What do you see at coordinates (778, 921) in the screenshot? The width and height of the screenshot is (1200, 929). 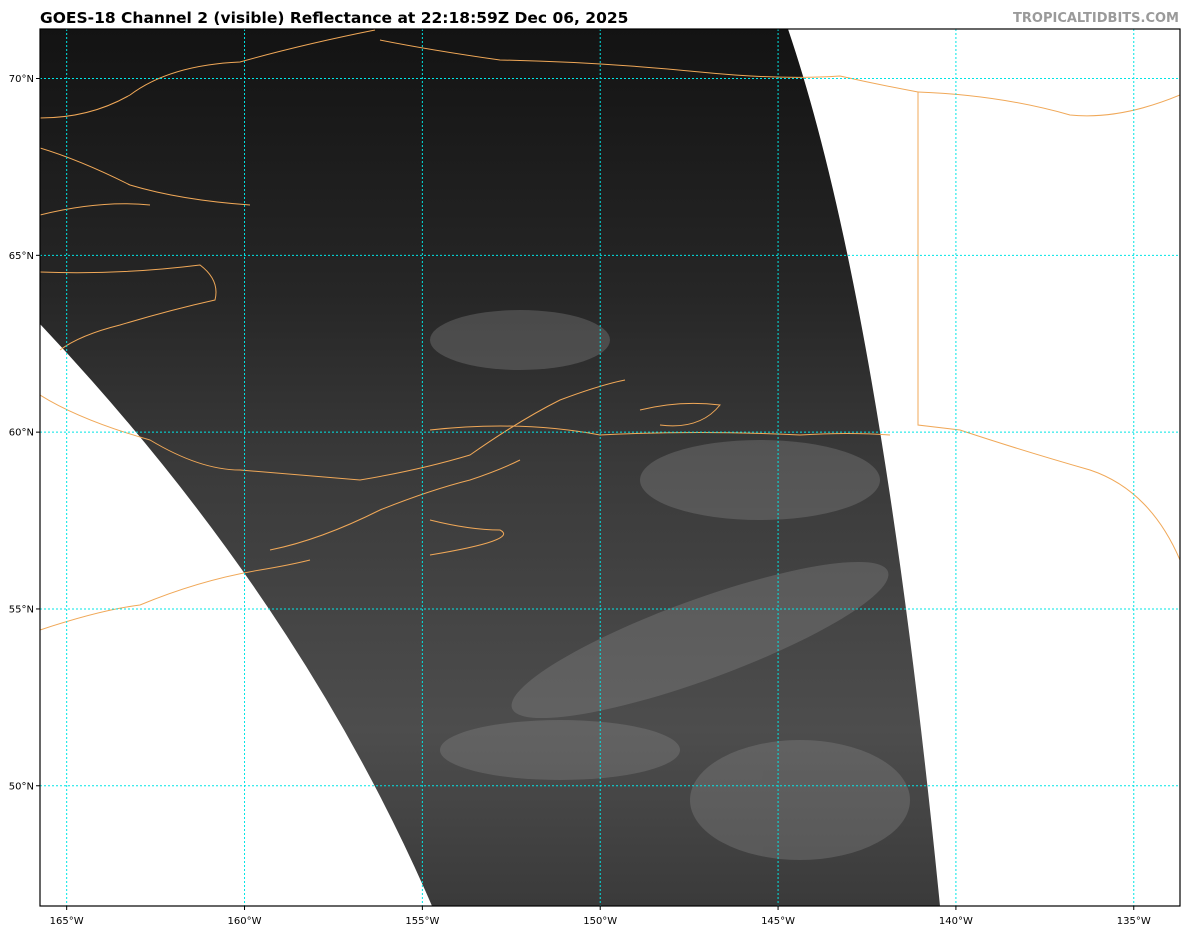 I see `lon-tick-label: 145°W` at bounding box center [778, 921].